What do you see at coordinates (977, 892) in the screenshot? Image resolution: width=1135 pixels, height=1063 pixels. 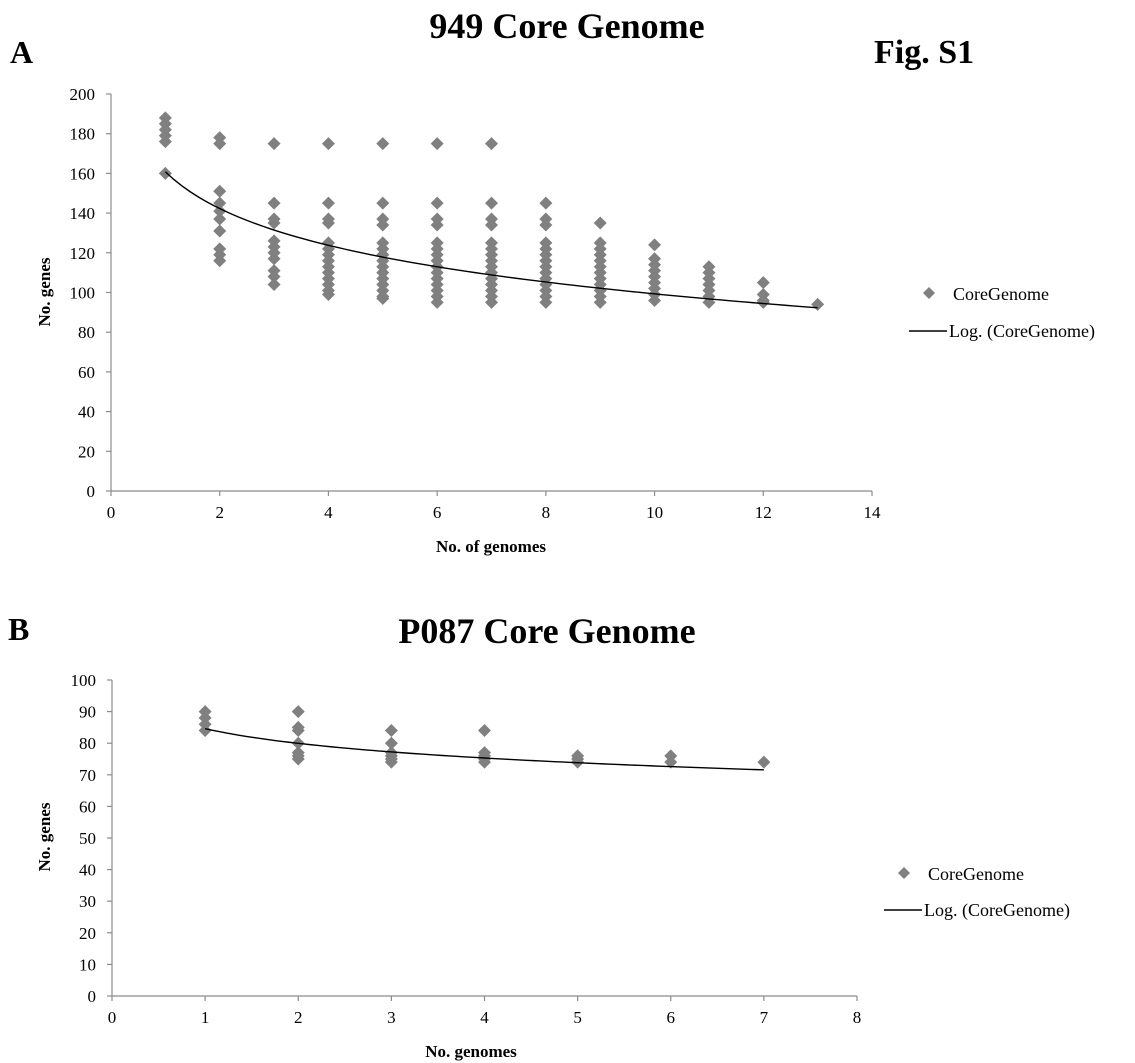 I see `panel-b-legend: CoreGenome Log. (CoreGenome)` at bounding box center [977, 892].